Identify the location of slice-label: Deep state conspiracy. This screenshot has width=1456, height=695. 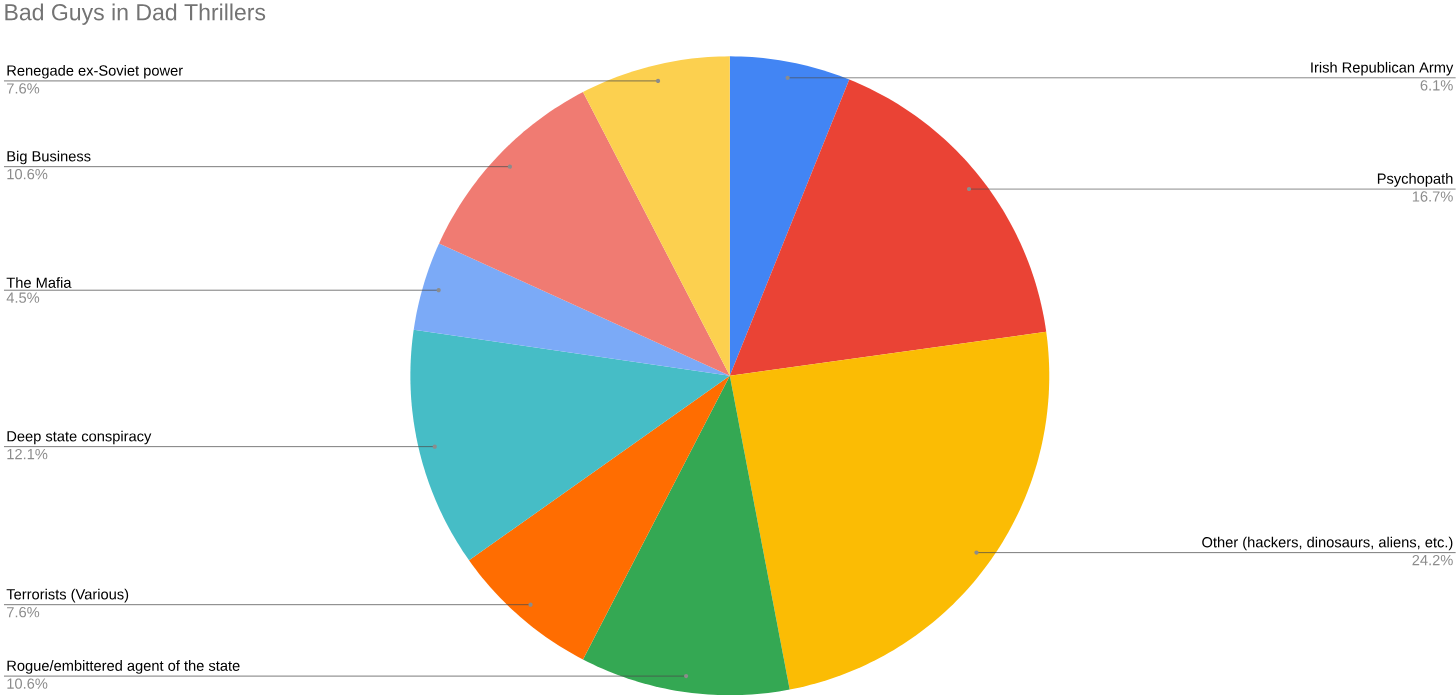
(79, 437).